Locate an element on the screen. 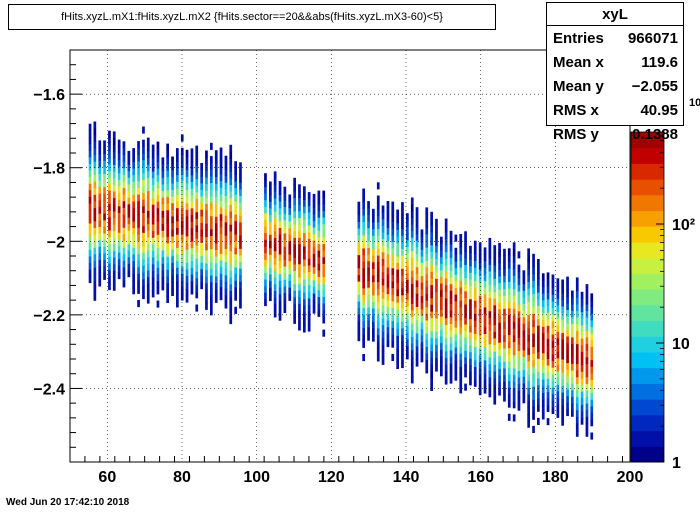 The height and width of the screenshot is (514, 700). x-tick-label: 100 is located at coordinates (256, 477).